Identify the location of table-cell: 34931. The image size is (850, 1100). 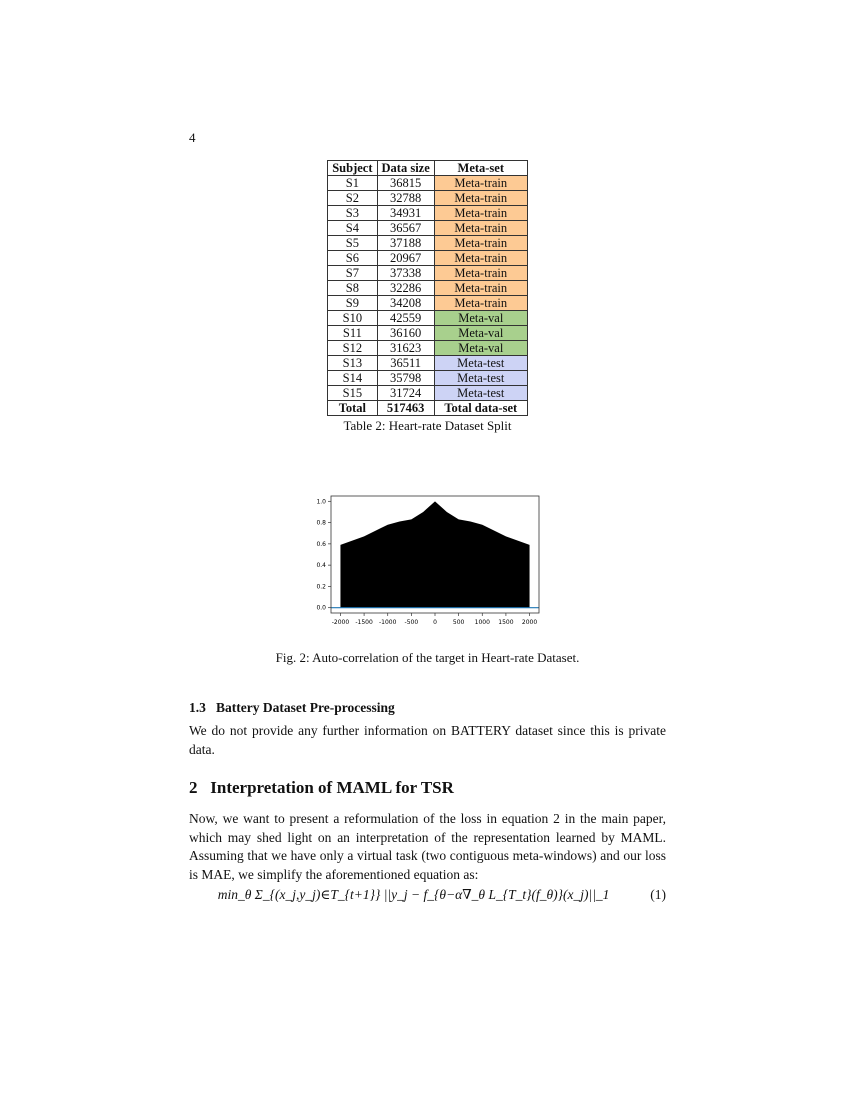
(405, 213).